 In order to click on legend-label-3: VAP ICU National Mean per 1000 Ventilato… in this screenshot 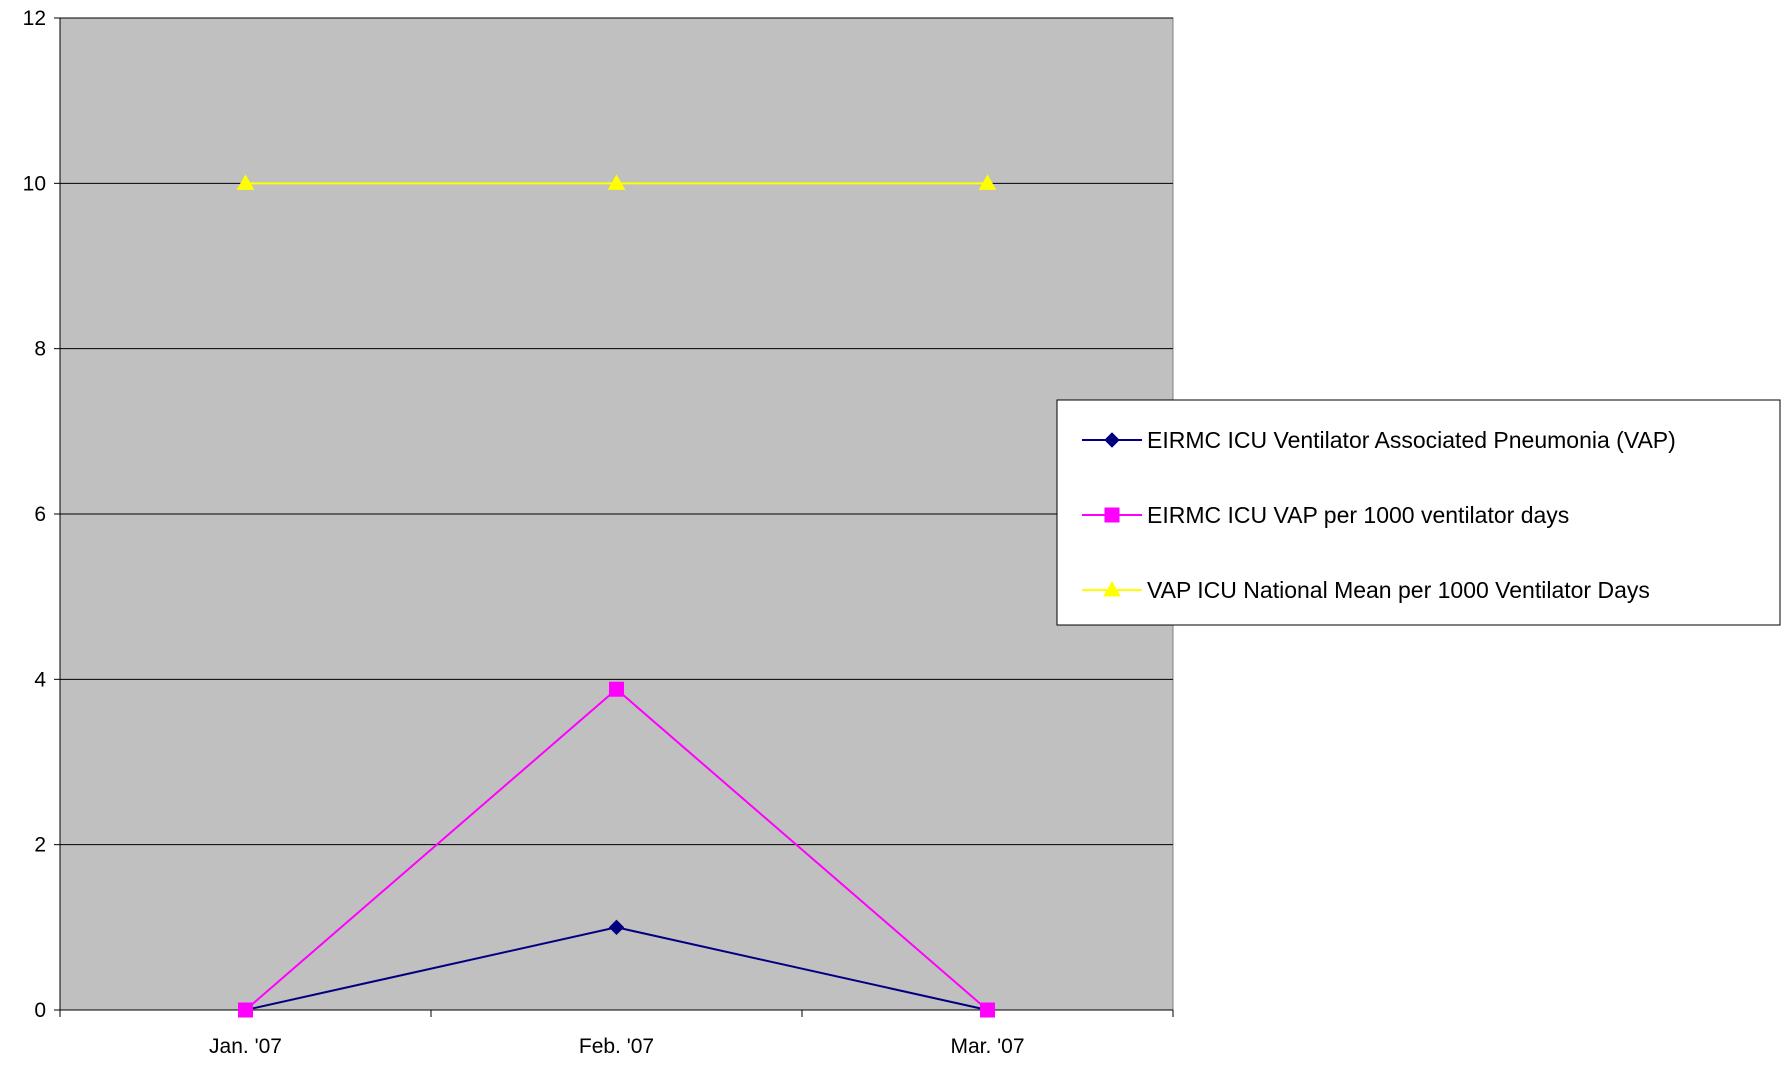, I will do `click(1398, 590)`.